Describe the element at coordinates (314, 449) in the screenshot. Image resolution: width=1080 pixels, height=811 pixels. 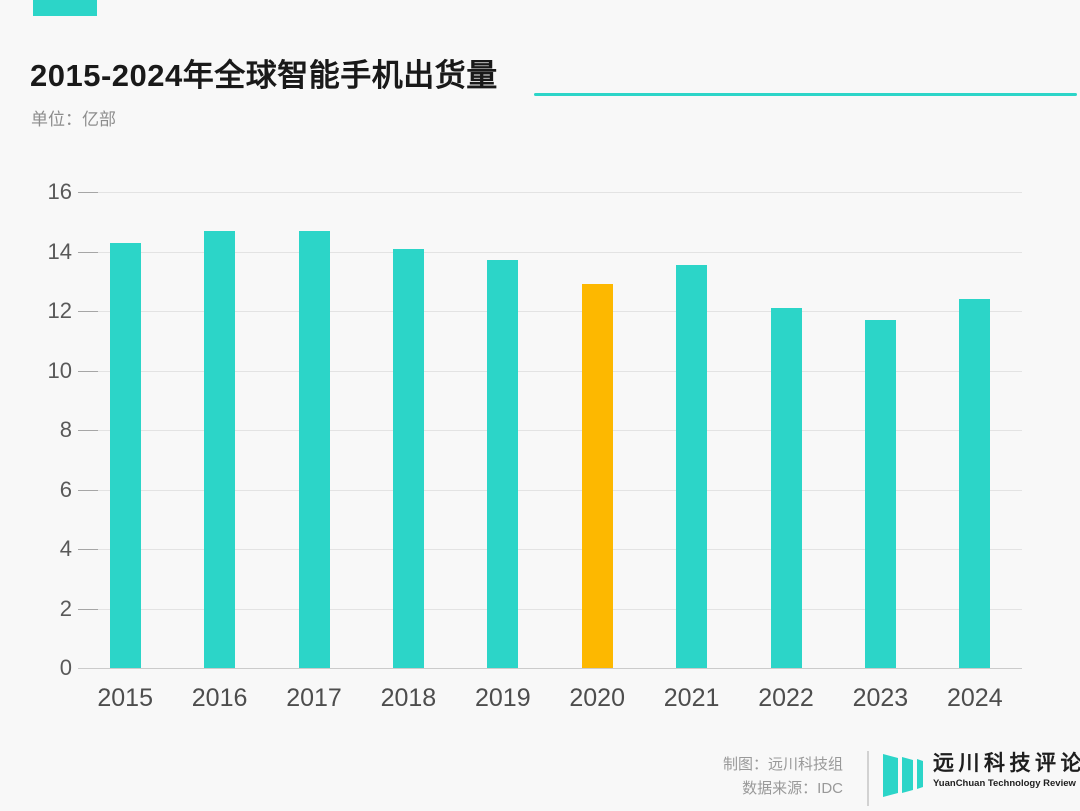
I see `bar-2017` at that location.